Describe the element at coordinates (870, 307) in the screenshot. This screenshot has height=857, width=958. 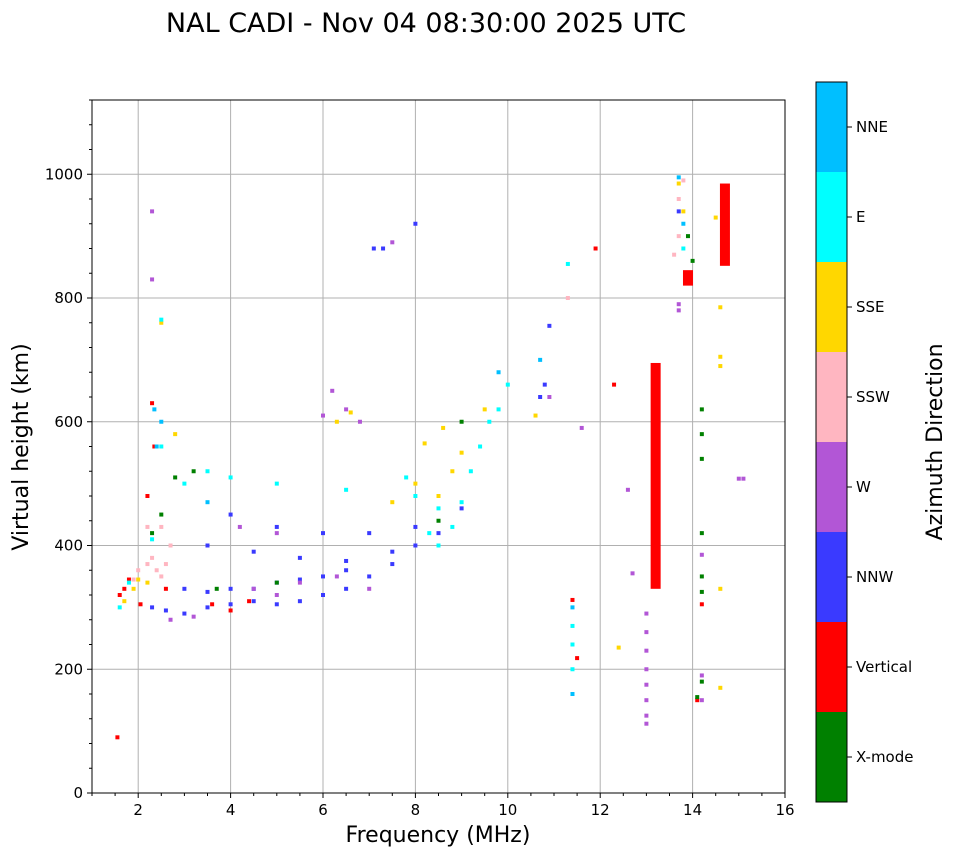
I see `colorbar-tick-label: SSE` at that location.